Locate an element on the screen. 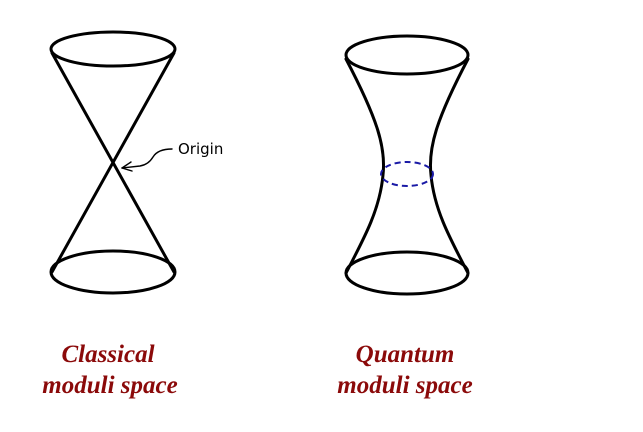  classical-double-cone is located at coordinates (113, 162).